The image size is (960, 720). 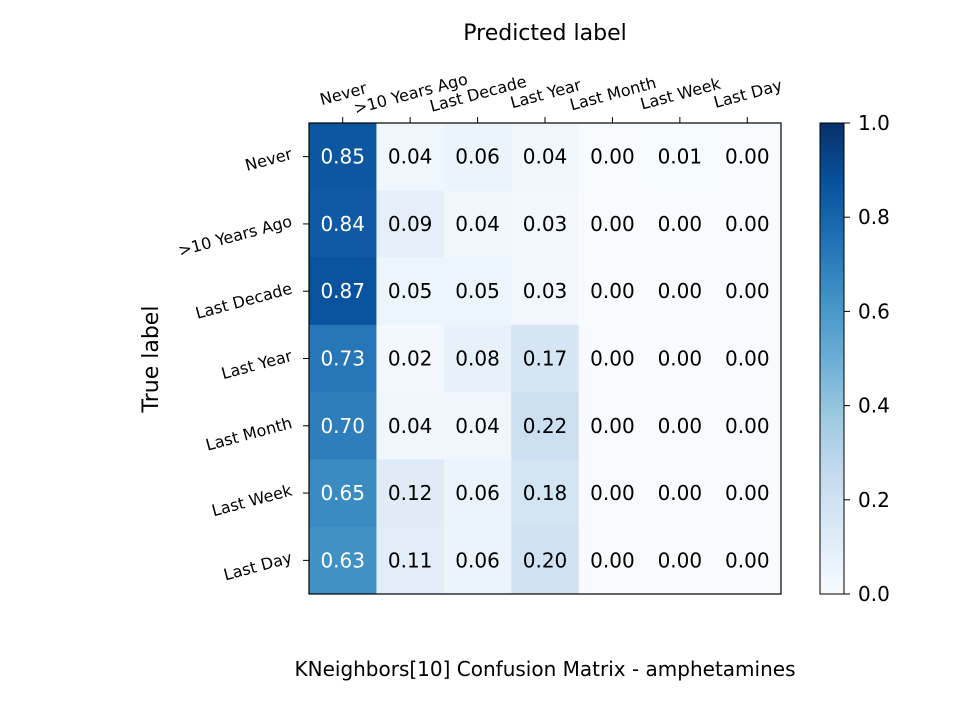 I want to click on cell-value-label: 0.12, so click(x=410, y=493).